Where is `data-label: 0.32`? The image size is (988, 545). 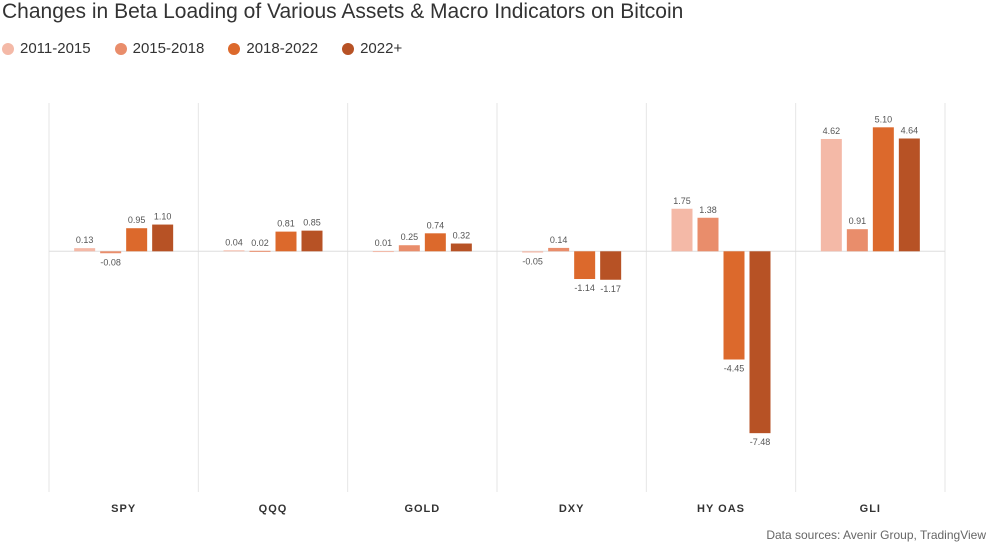
data-label: 0.32 is located at coordinates (462, 236).